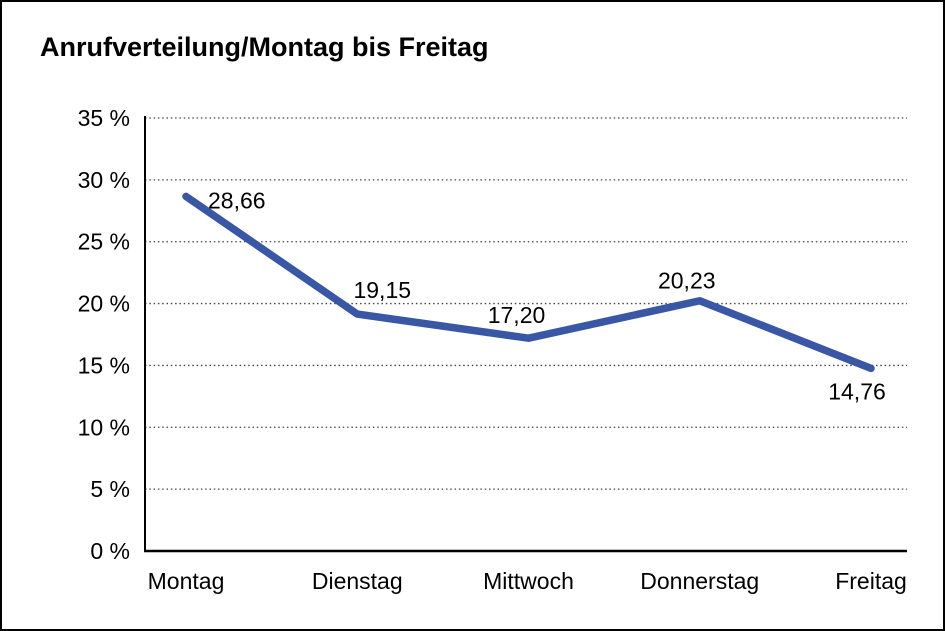 The height and width of the screenshot is (631, 945). I want to click on y-tick-label: 20 %, so click(104, 304).